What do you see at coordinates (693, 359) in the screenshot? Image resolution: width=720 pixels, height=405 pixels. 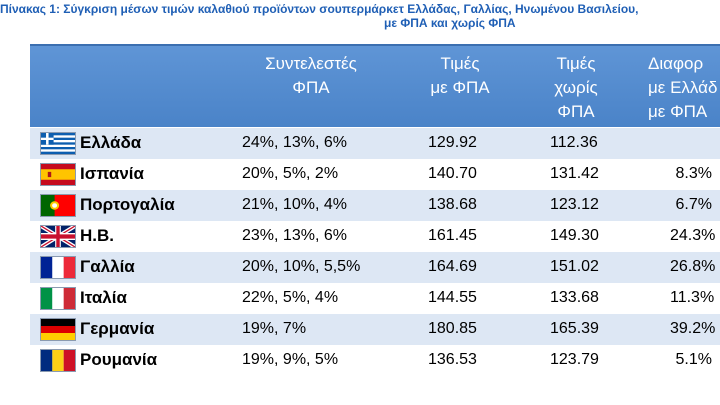 I see `difference-cell: 5.1%` at bounding box center [693, 359].